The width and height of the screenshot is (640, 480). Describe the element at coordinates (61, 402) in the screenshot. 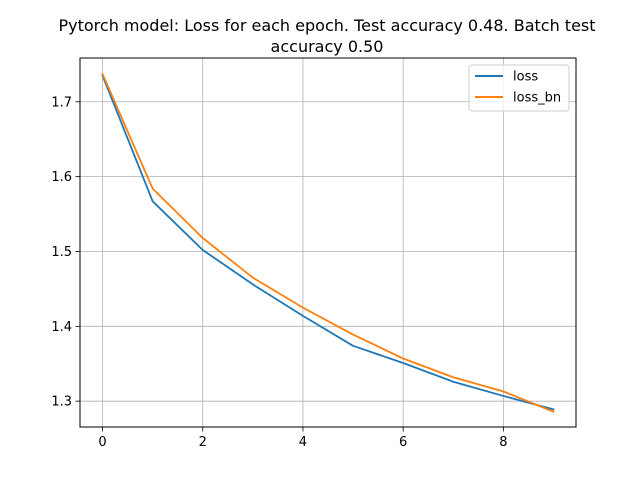

I see `y-tick-label: 1.3` at that location.